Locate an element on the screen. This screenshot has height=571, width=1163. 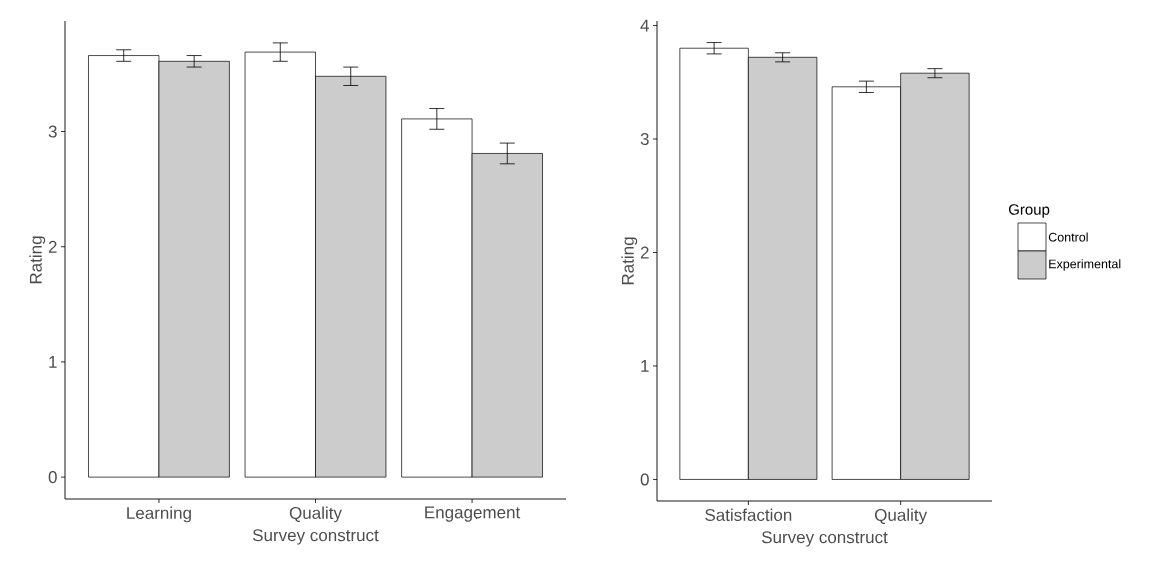
y-tick-label: 4 is located at coordinates (644, 25).